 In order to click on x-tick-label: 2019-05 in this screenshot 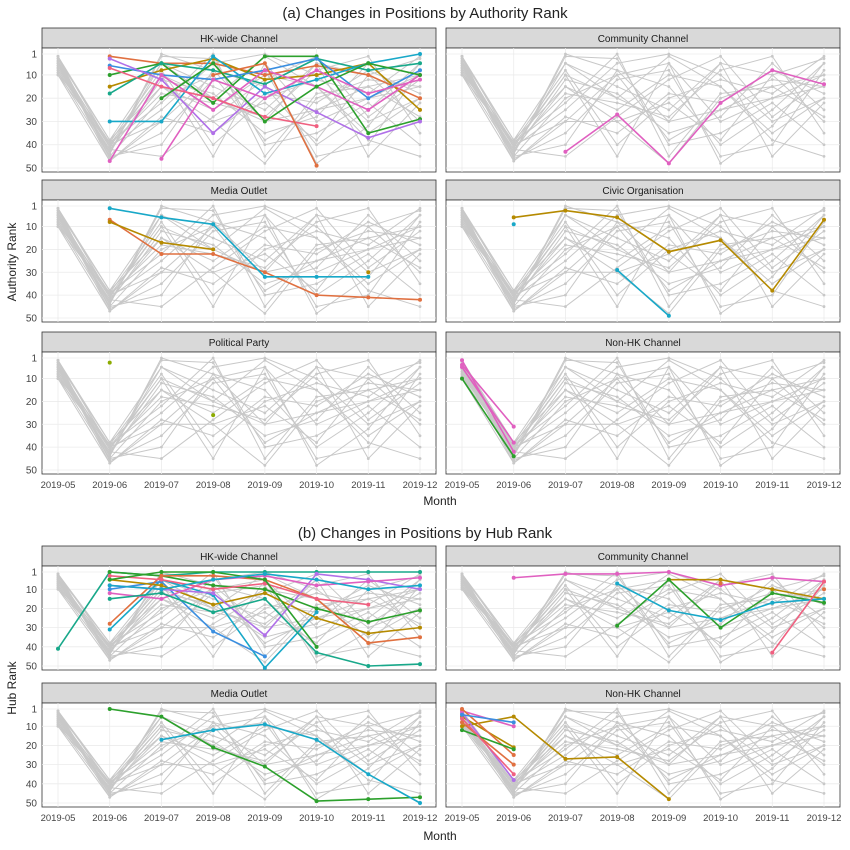, I will do `click(58, 485)`.